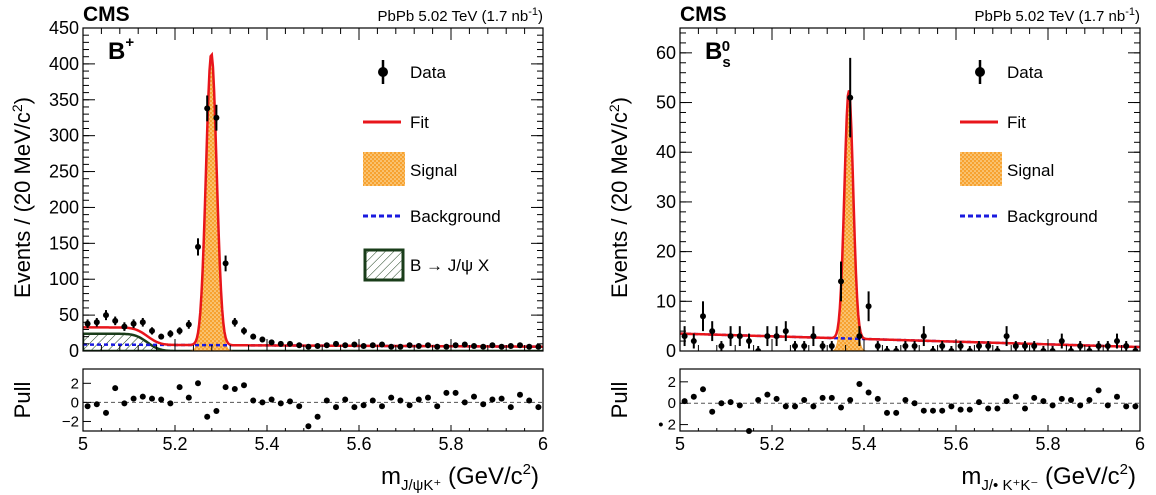 The width and height of the screenshot is (1156, 495). Describe the element at coordinates (432, 171) in the screenshot. I see `legend: Data Fit Signal Background B → J/ψ X` at that location.